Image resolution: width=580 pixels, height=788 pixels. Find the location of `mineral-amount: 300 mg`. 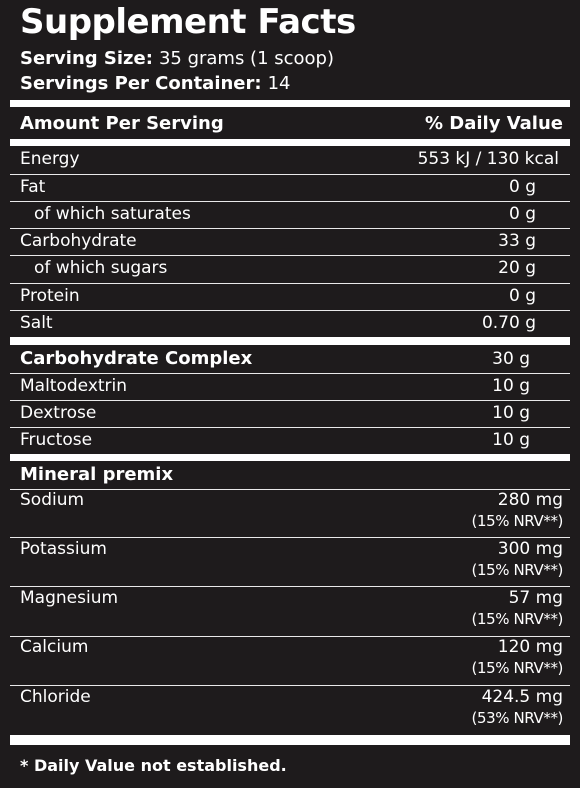

mineral-amount: 300 mg is located at coordinates (530, 549).